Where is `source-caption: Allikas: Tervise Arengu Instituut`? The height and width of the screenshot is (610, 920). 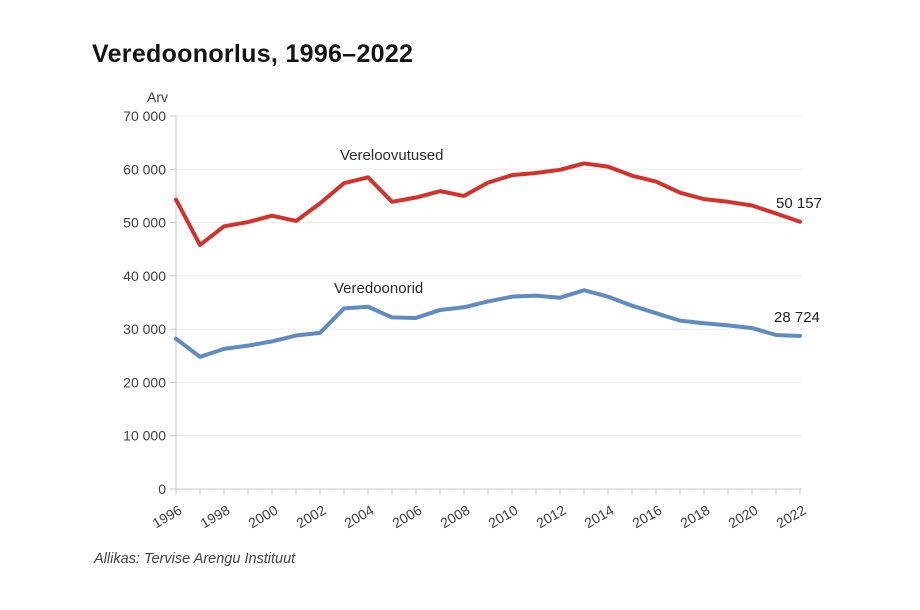
source-caption: Allikas: Tervise Arengu Instituut is located at coordinates (195, 559).